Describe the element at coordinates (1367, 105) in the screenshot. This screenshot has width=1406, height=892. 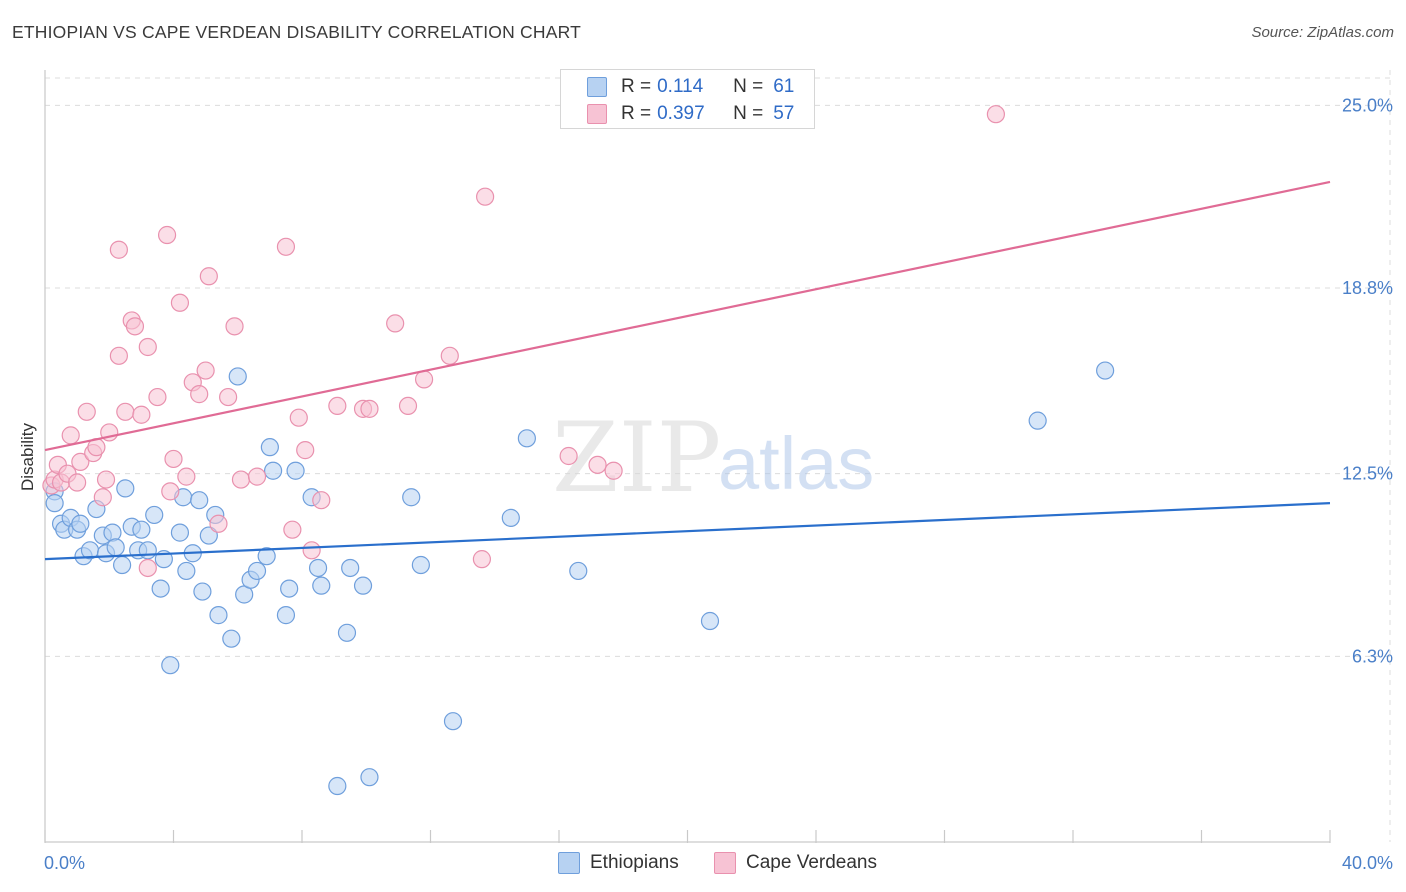
I see `y-tick-label: 25.0%` at that location.